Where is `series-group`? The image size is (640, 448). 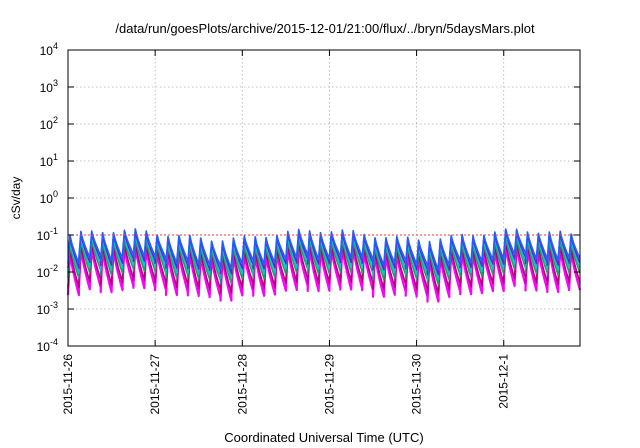
series-group is located at coordinates (324, 265).